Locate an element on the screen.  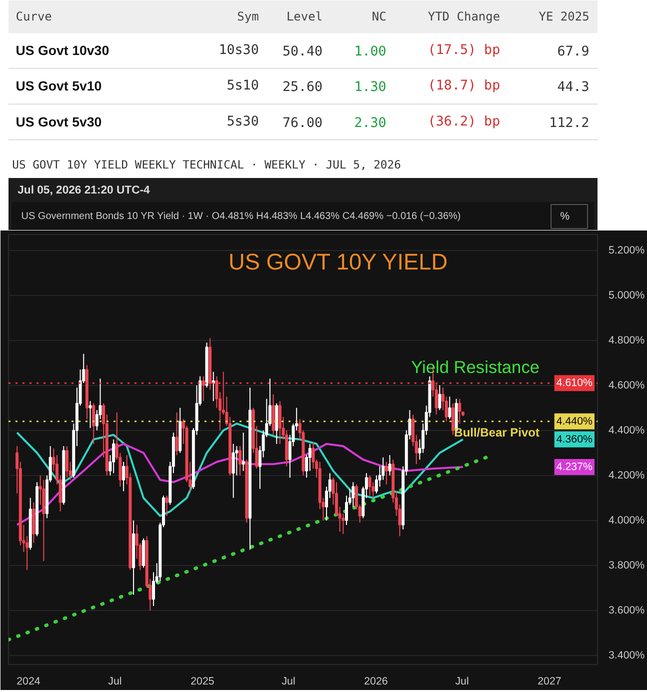
text: 5s30 is located at coordinates (242, 122).